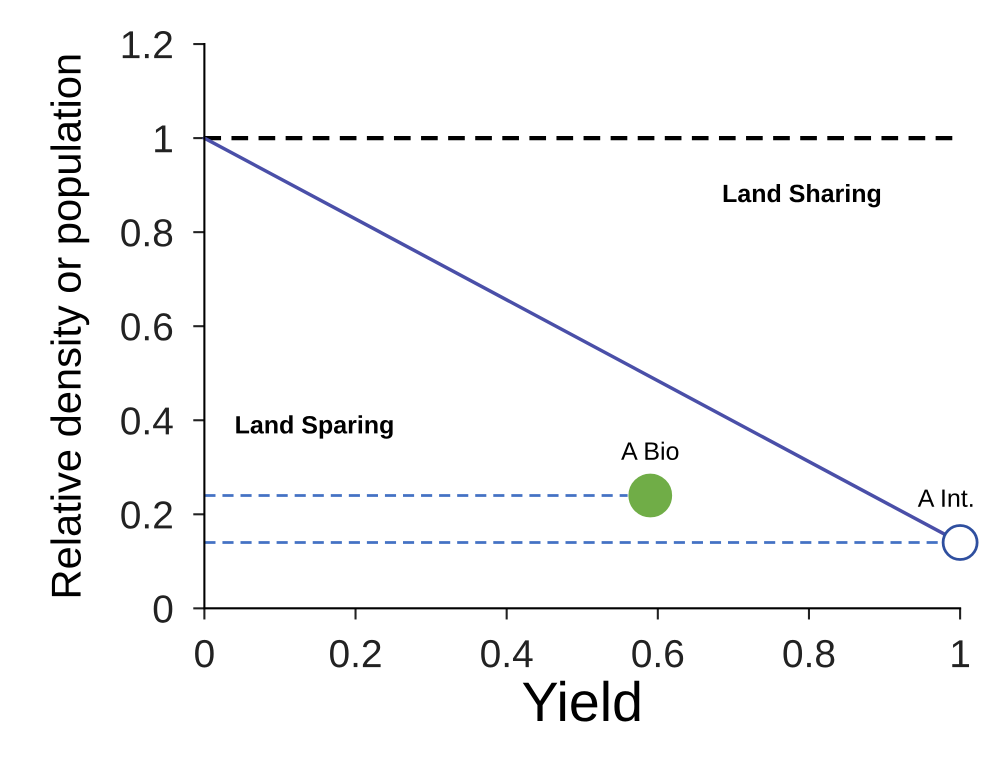 This screenshot has height=773, width=997. What do you see at coordinates (70, 326) in the screenshot?
I see `y-axis-title: Relative density or population` at bounding box center [70, 326].